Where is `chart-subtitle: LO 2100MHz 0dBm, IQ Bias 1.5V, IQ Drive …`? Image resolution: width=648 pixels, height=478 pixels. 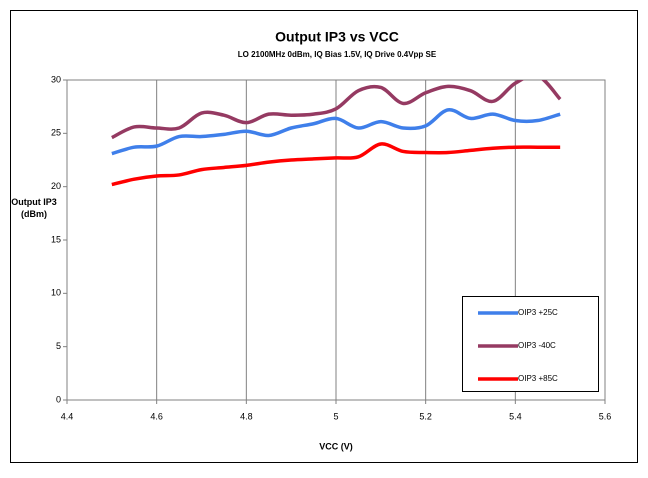 chart-subtitle: LO 2100MHz 0dBm, IQ Bias 1.5V, IQ Drive … is located at coordinates (337, 54).